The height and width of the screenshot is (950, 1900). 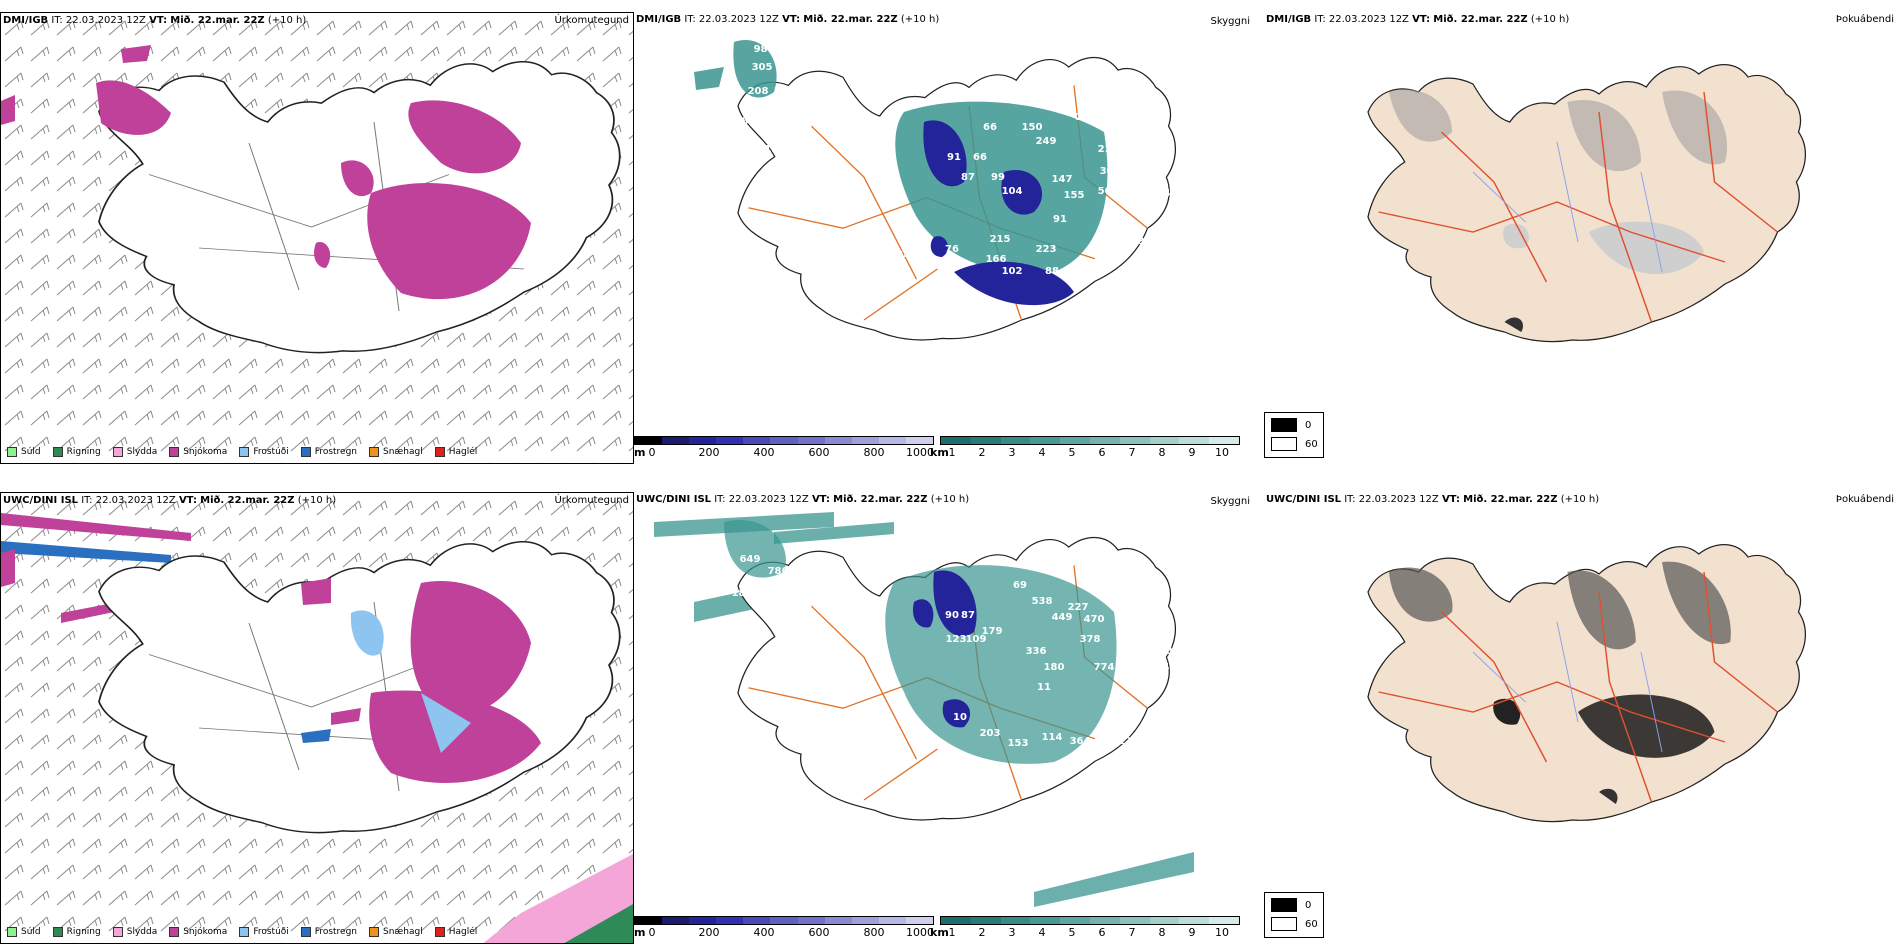 What do you see at coordinates (784, 133) in the screenshot?
I see `visibility-value-label: 986` at bounding box center [784, 133].